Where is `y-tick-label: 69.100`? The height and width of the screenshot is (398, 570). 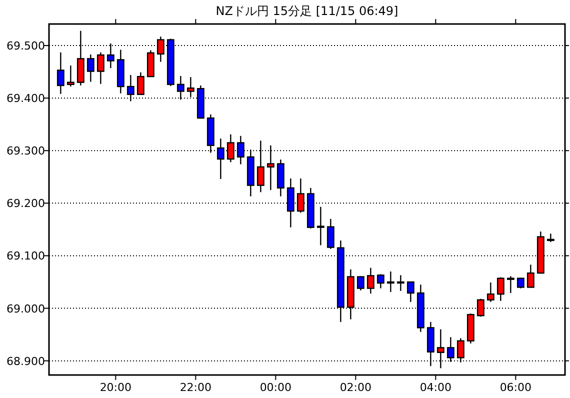 y-tick-label: 69.100 is located at coordinates (25, 256).